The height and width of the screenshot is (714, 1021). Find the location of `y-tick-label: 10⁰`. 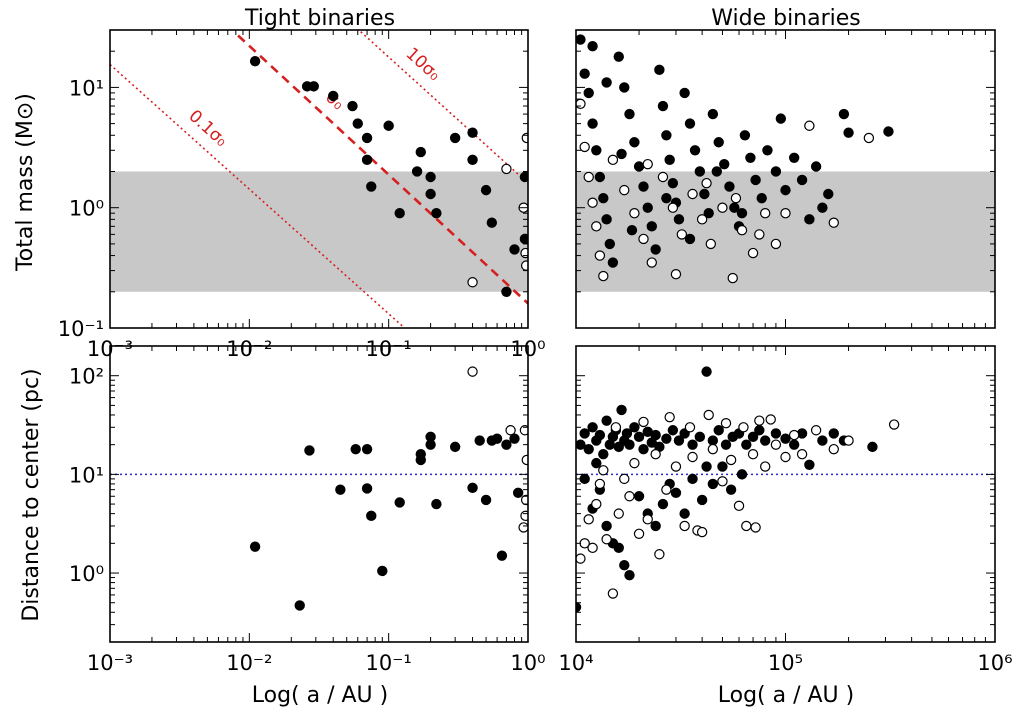

y-tick-label: 10⁰ is located at coordinates (86, 209).